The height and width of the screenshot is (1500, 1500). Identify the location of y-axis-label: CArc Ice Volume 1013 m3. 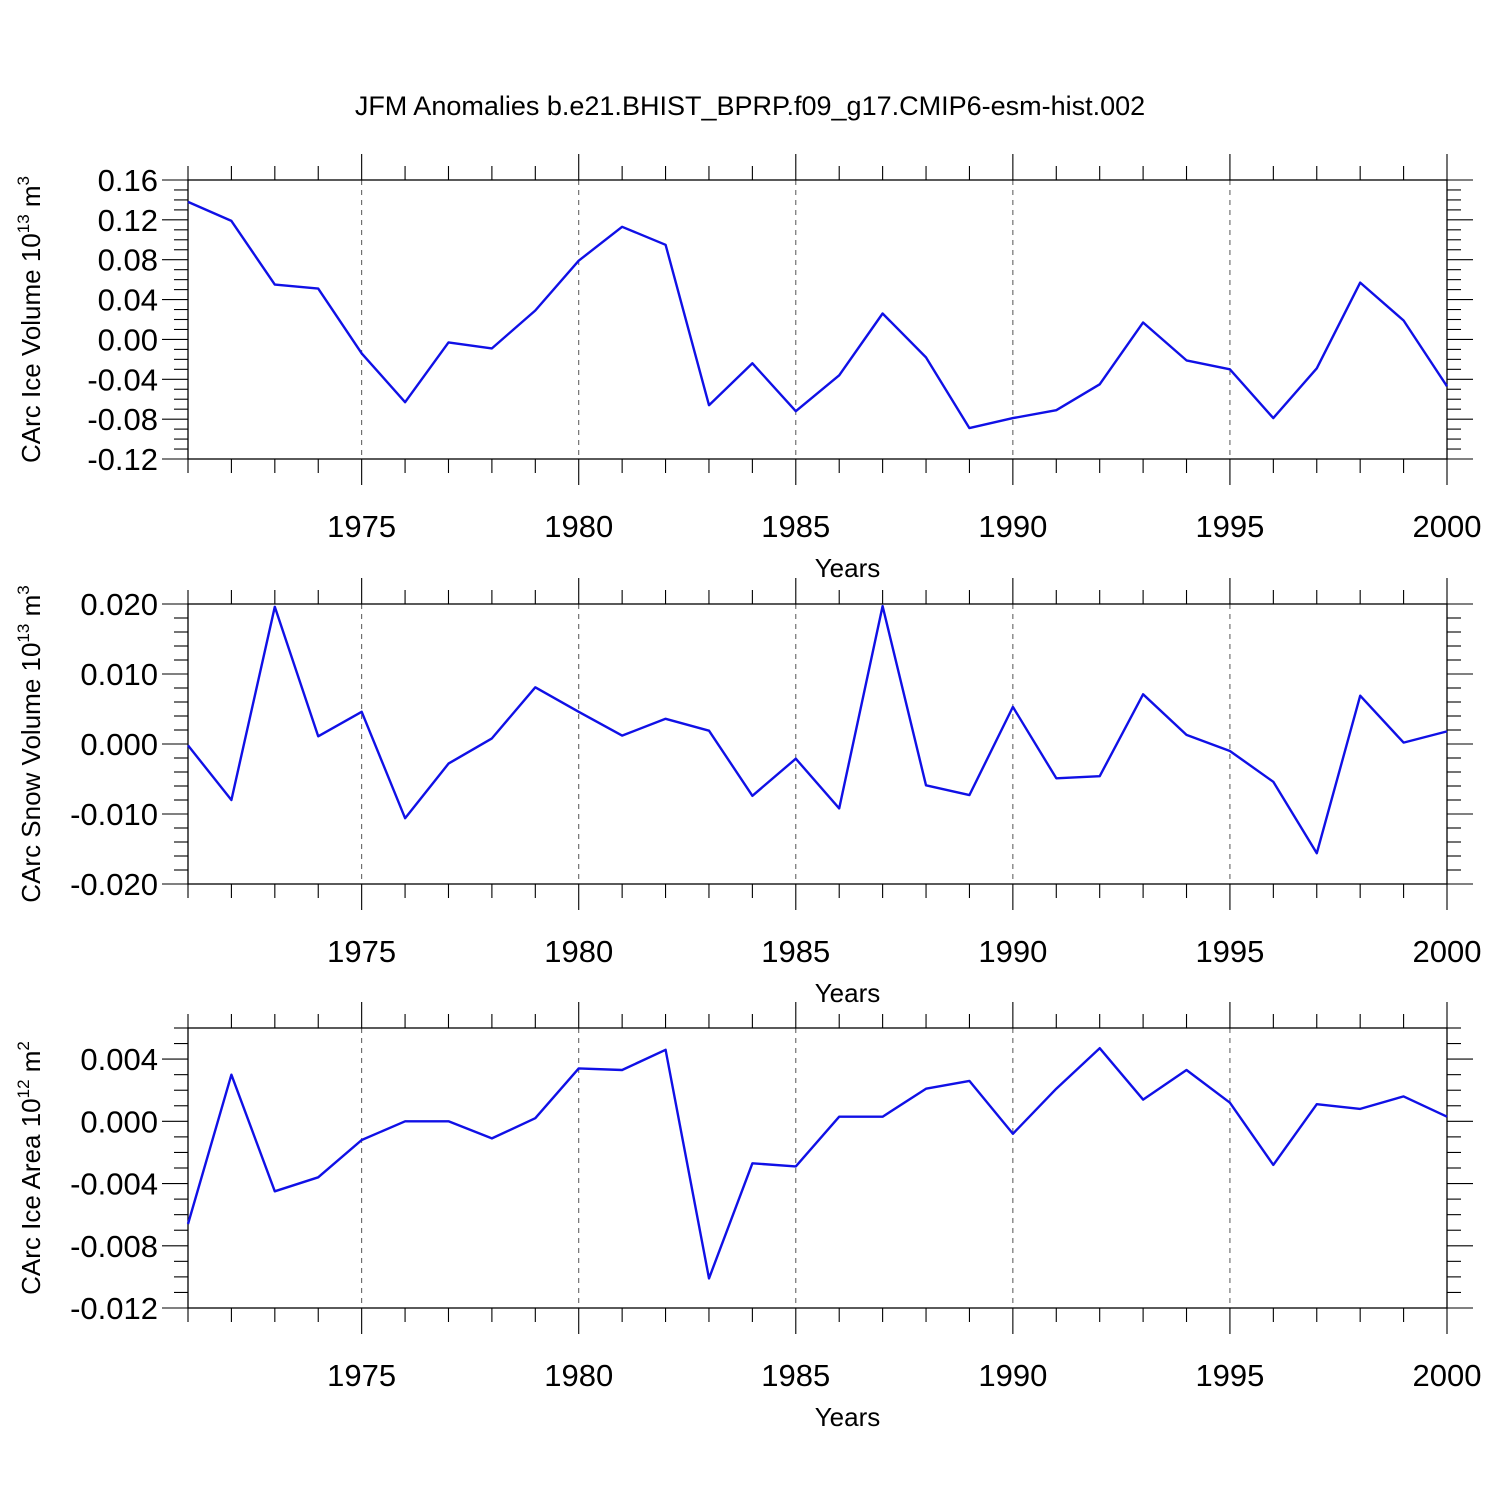
(30, 319).